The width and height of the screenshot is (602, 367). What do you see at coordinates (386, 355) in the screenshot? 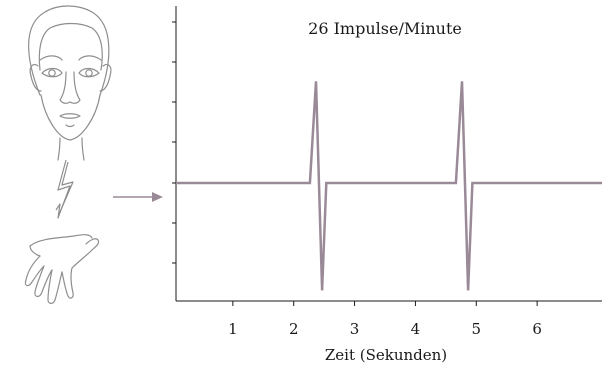
I see `x-axis-label: Zeit (Sekunden)` at bounding box center [386, 355].